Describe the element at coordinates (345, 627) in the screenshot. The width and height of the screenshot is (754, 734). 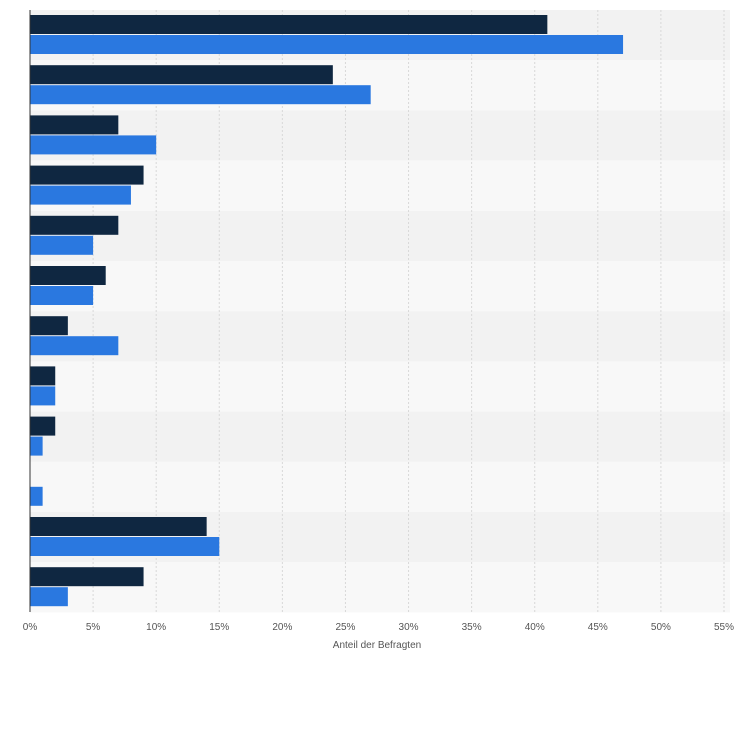
I see `x-tick-label: 25%` at that location.